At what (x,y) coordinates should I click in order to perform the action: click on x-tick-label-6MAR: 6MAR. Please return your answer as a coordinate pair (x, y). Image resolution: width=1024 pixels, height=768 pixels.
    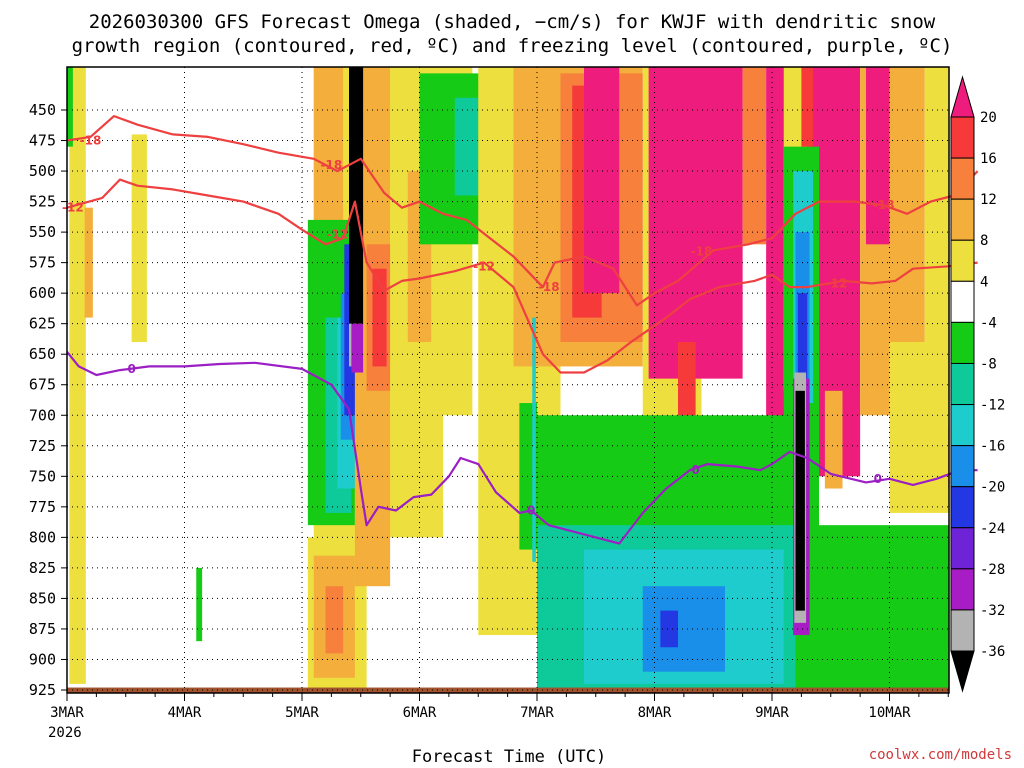
    Looking at the image, I should click on (420, 713).